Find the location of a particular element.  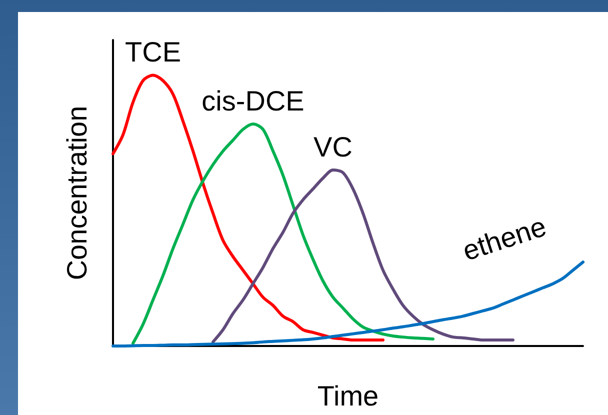

x-axis-title: Time is located at coordinates (348, 396).